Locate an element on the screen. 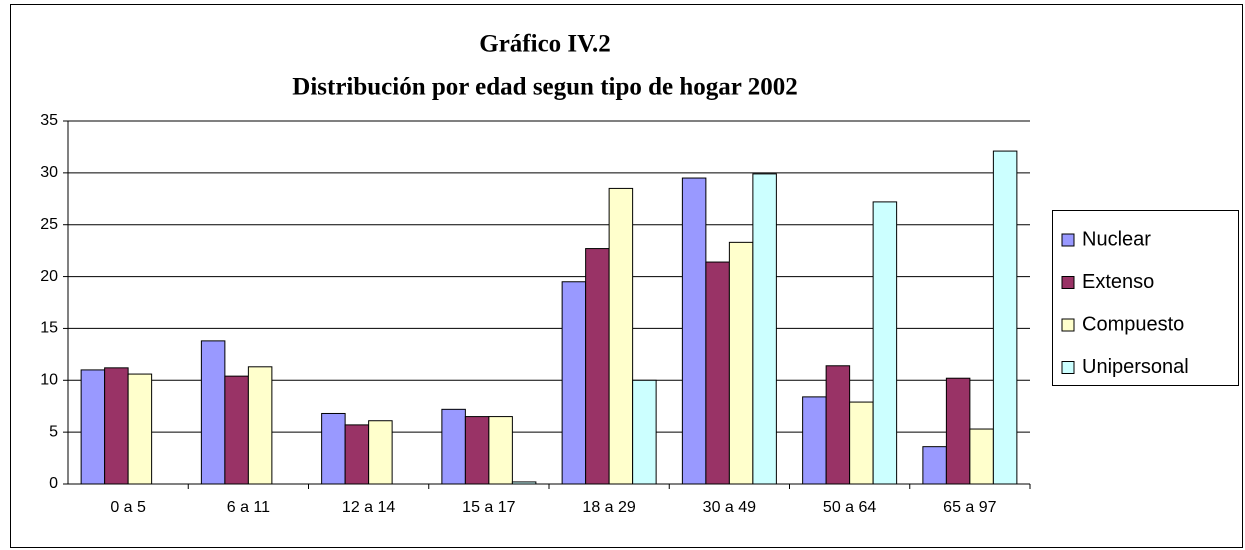 The height and width of the screenshot is (550, 1245). legend-label: Extenso is located at coordinates (1118, 282).